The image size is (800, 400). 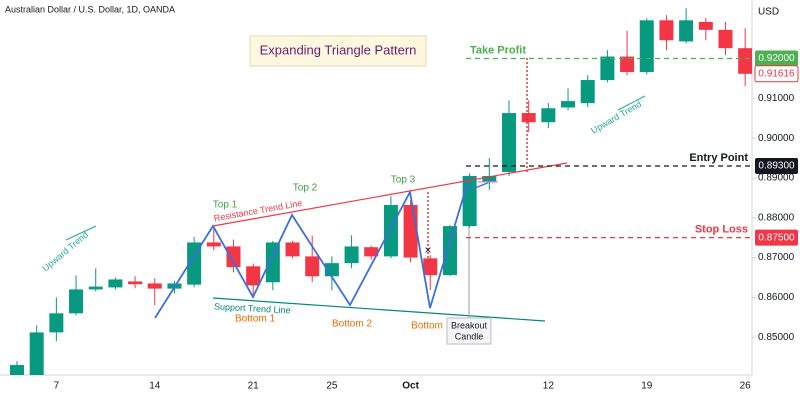 I want to click on level-name: Entry Point, so click(x=718, y=158).